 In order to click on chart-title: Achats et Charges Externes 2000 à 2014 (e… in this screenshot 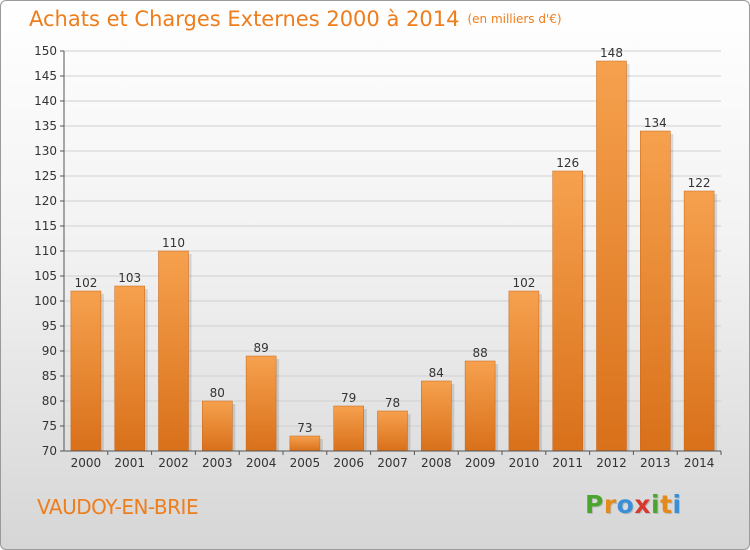, I will do `click(295, 19)`.